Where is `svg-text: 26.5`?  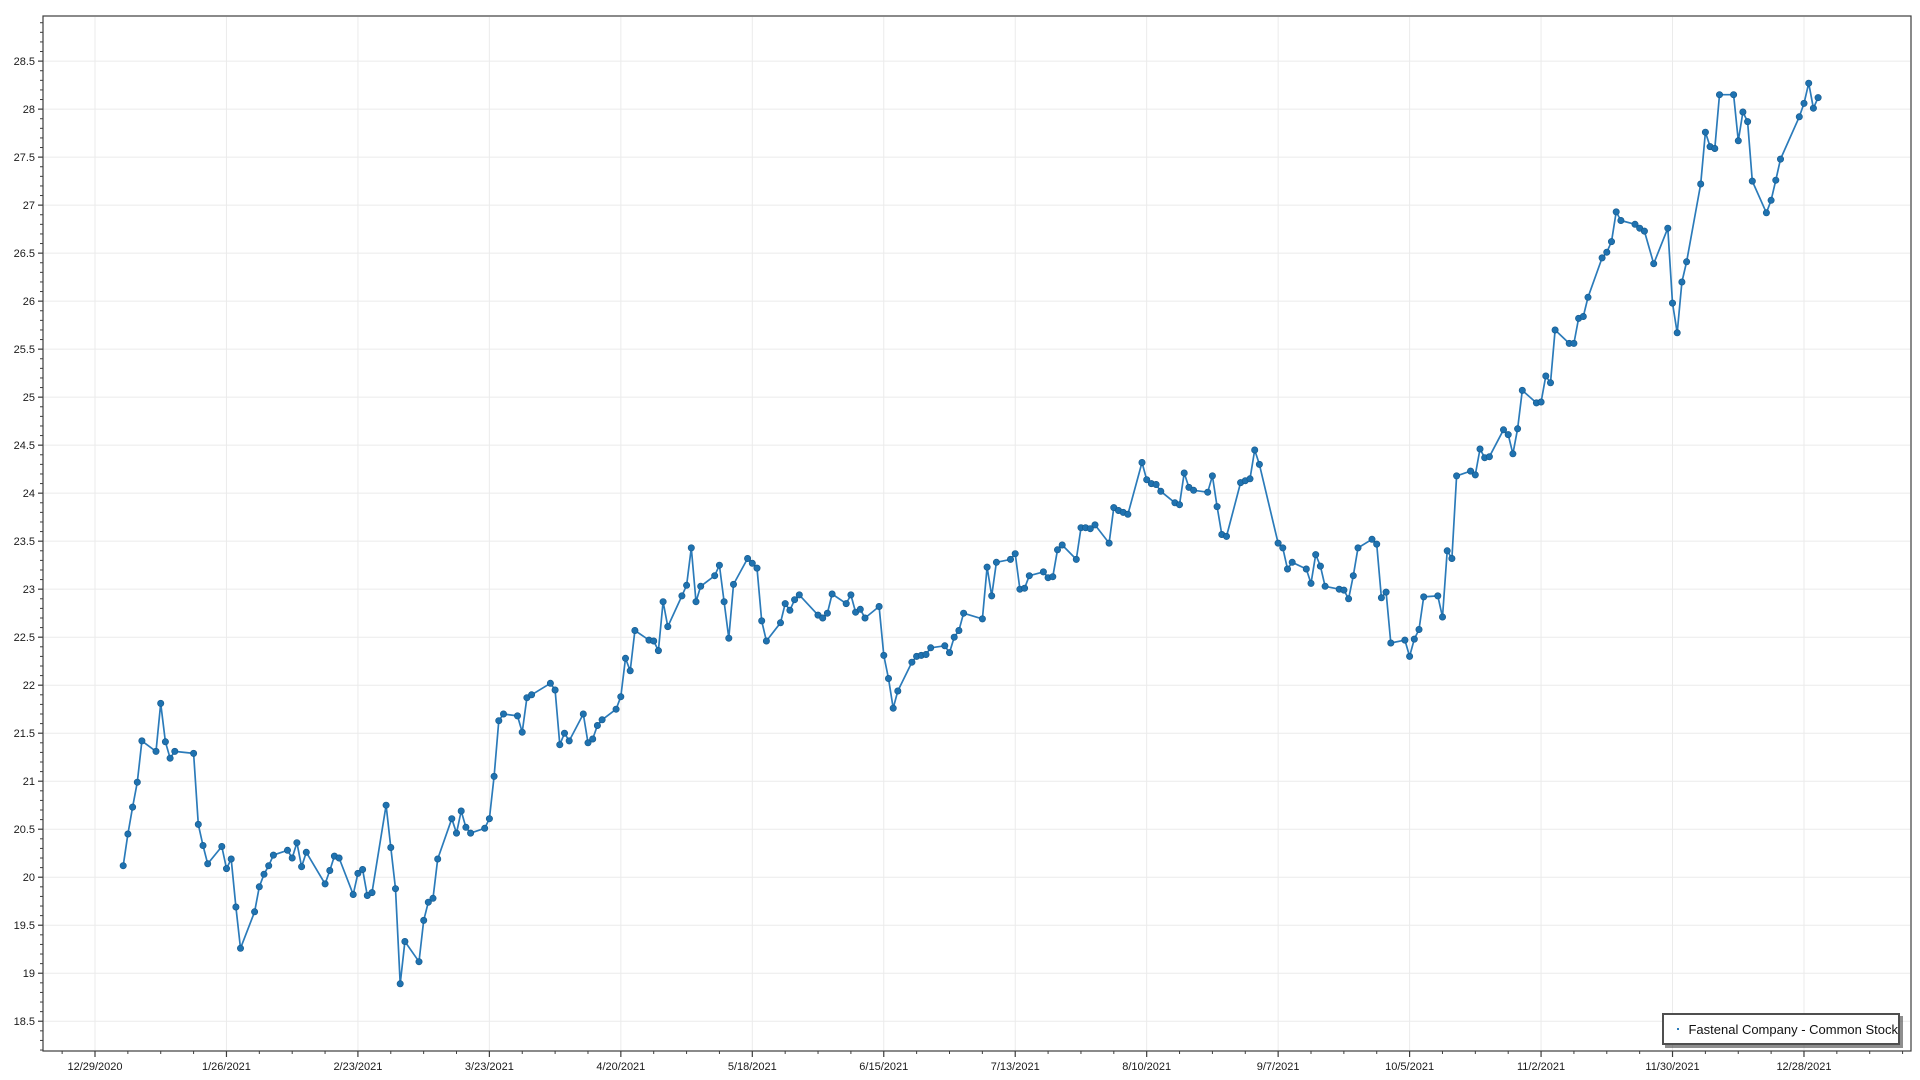 svg-text: 26.5 is located at coordinates (24, 254).